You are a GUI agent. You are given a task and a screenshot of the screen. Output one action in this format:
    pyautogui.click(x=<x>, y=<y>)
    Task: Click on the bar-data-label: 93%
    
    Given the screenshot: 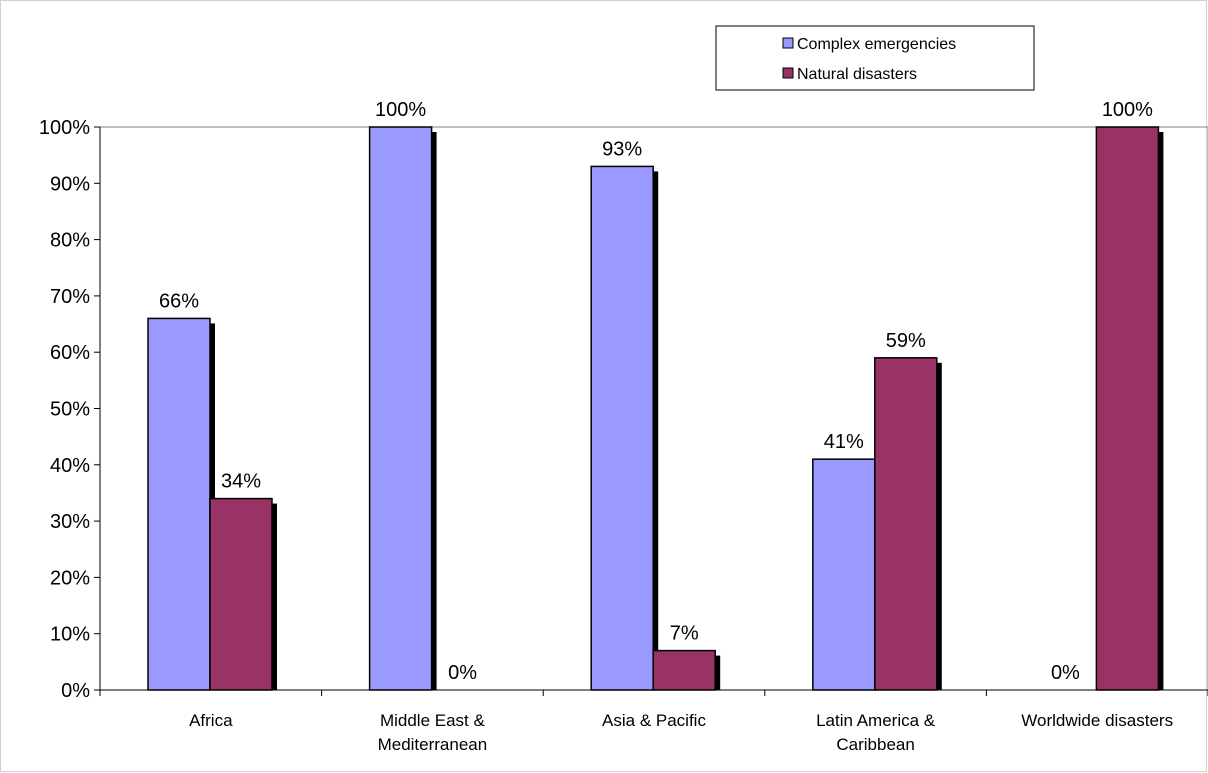 What is the action you would take?
    pyautogui.click(x=622, y=149)
    